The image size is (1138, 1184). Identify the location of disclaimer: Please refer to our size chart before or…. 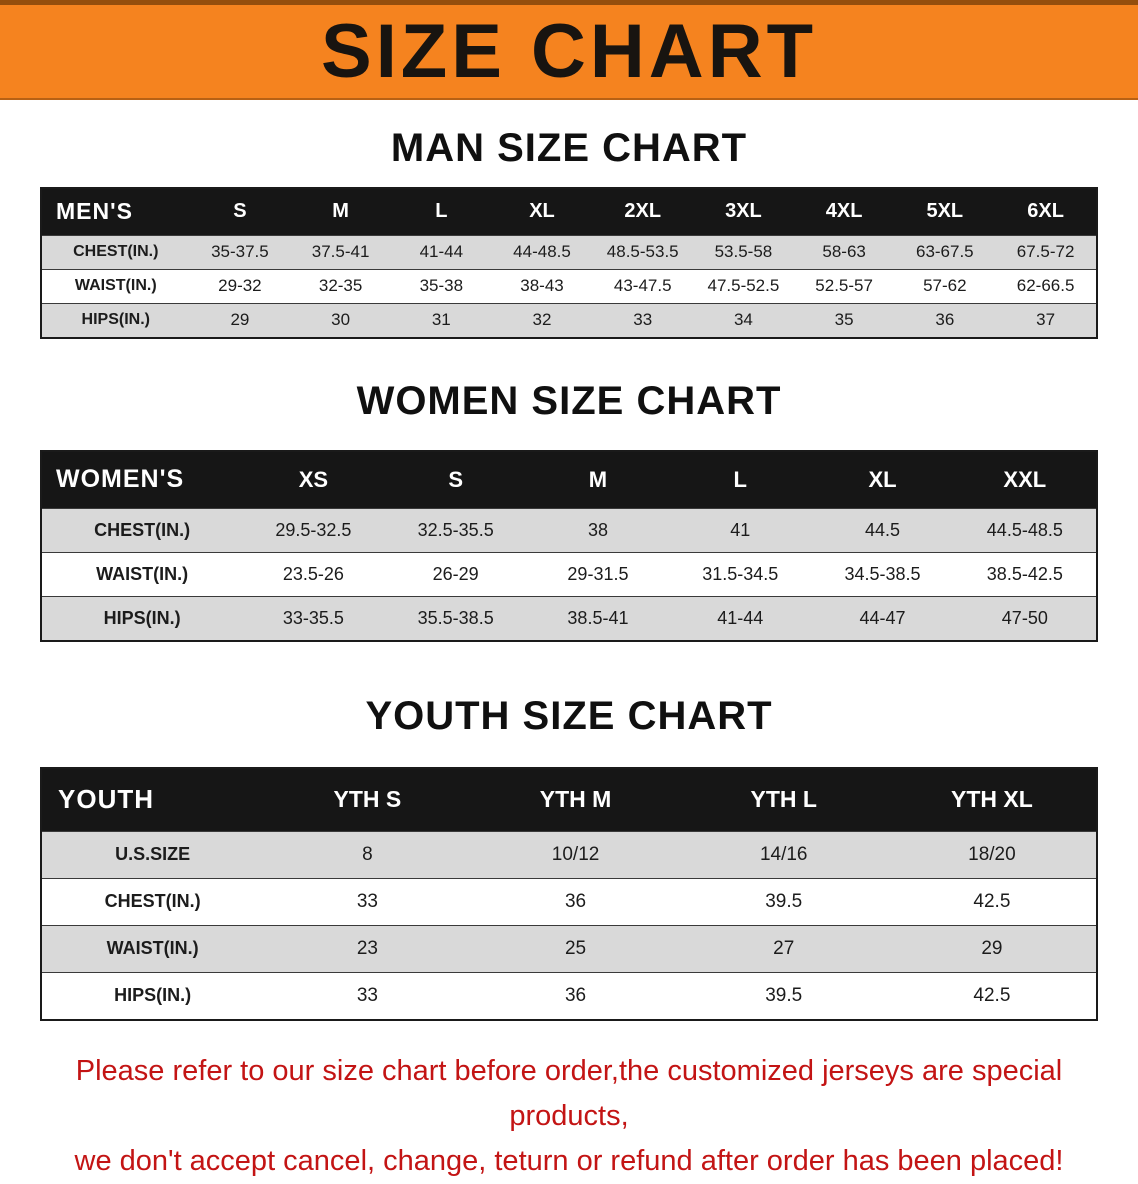
(569, 1116).